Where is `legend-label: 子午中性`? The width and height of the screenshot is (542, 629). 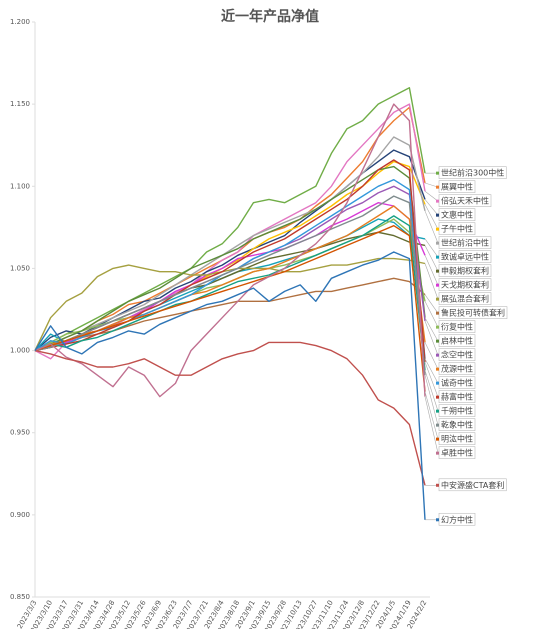
legend-label: 子午中性 is located at coordinates (457, 229).